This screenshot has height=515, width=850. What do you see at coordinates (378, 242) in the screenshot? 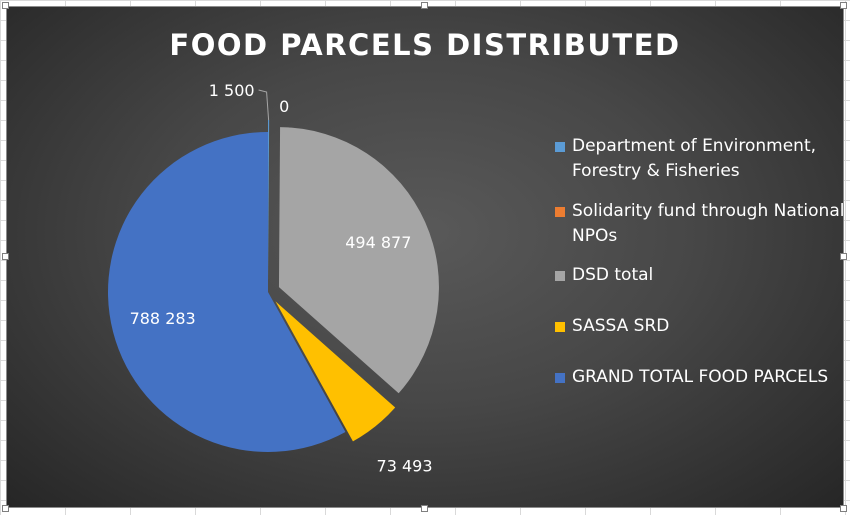
I see `data-label-dsd-total: 494 877` at bounding box center [378, 242].